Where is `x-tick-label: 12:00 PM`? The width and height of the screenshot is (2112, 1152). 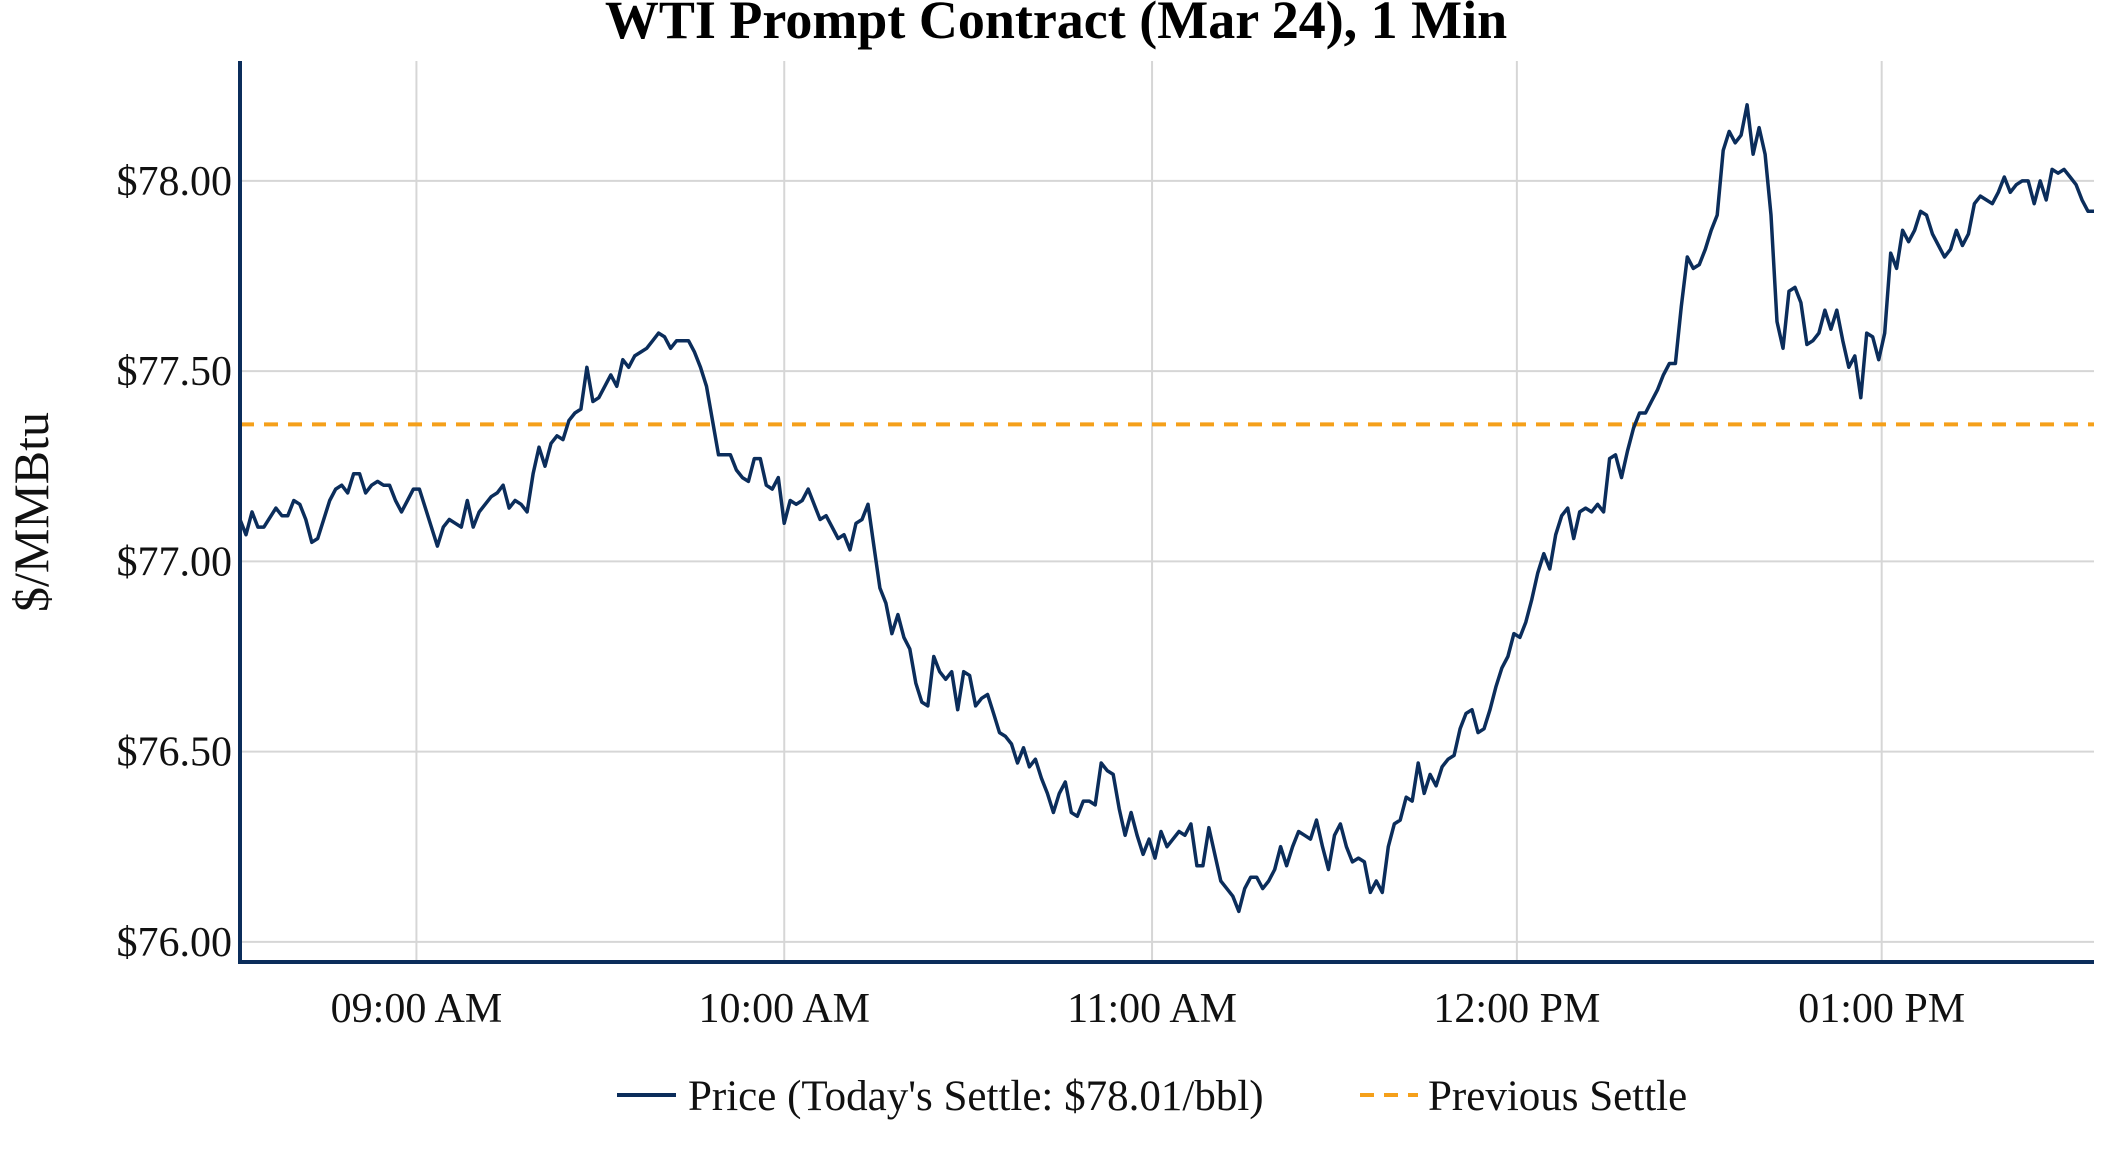
x-tick-label: 12:00 PM is located at coordinates (1516, 1009).